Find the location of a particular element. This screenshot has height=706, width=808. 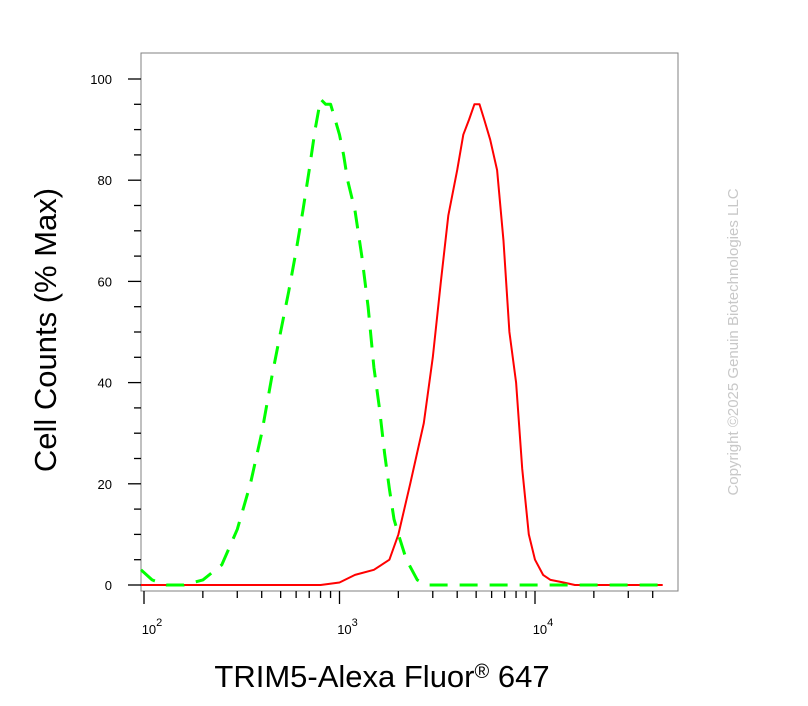

x-axis-title-suffix: 647 is located at coordinates (519, 676).